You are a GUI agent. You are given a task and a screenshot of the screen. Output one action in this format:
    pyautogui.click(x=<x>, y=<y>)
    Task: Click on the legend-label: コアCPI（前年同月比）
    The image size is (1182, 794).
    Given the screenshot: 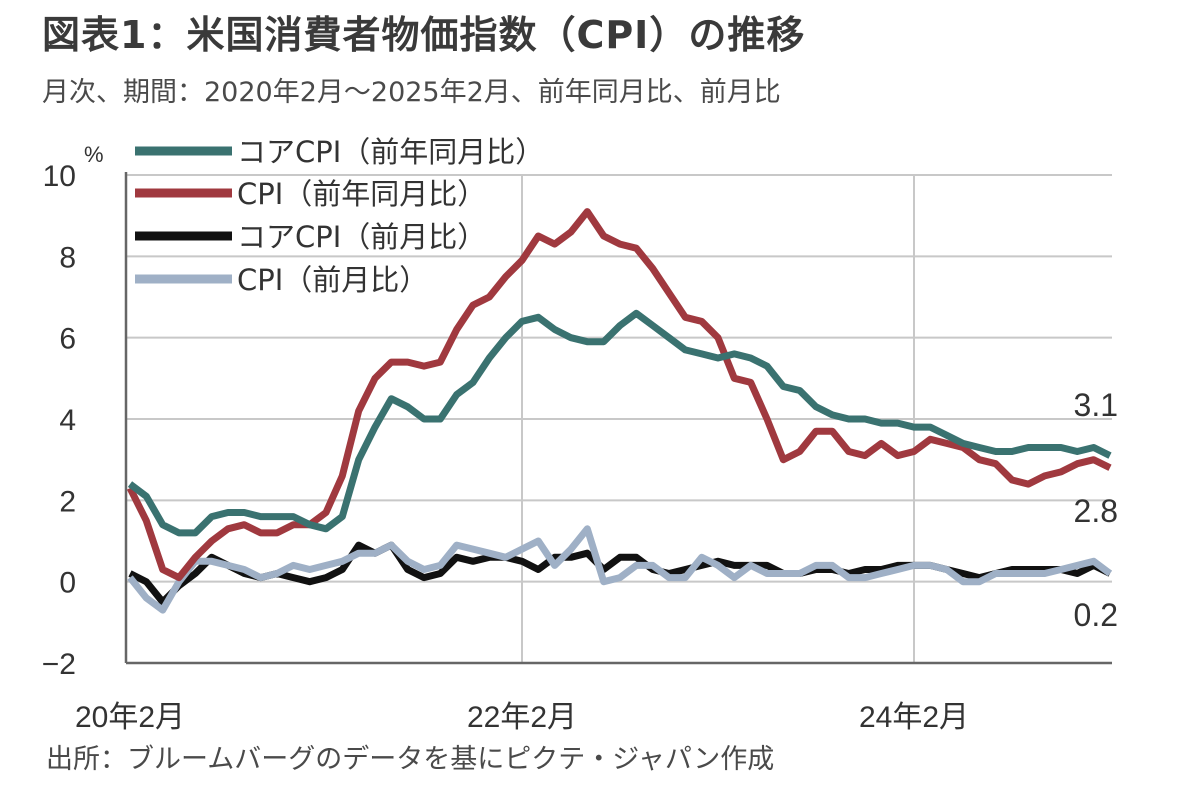 What is the action you would take?
    pyautogui.click(x=390, y=152)
    